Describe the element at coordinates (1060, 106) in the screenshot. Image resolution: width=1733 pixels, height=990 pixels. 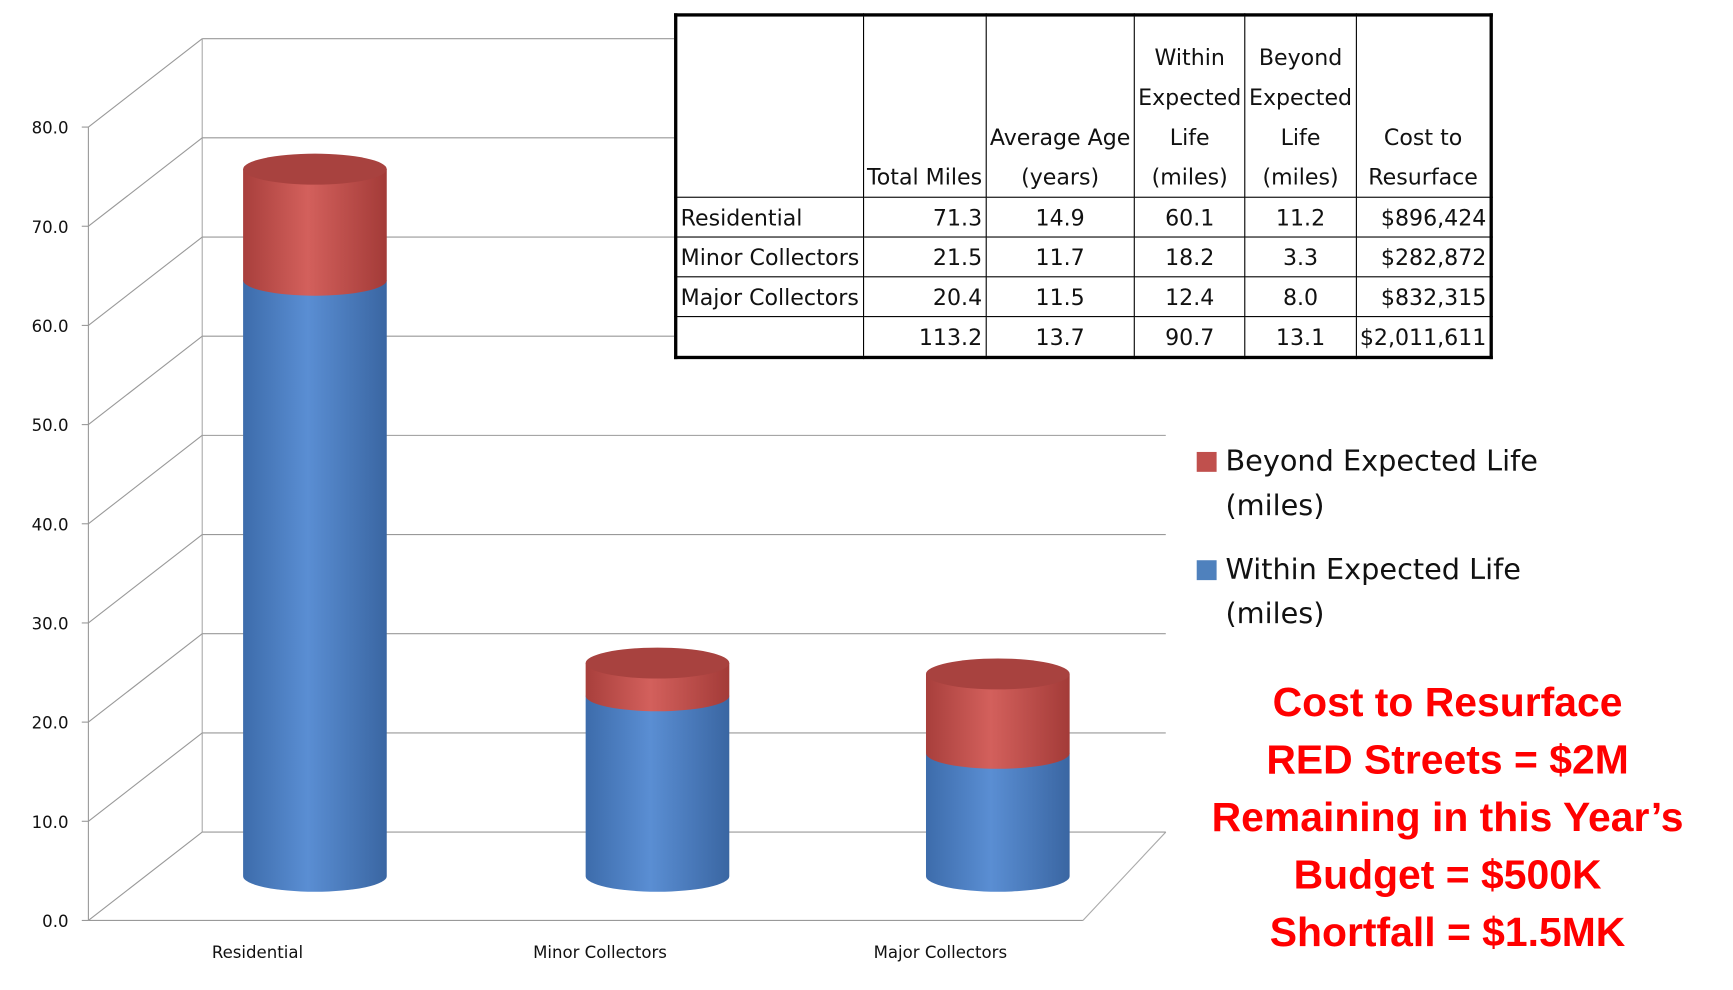
I see `header-cell: Average Age (years)` at that location.